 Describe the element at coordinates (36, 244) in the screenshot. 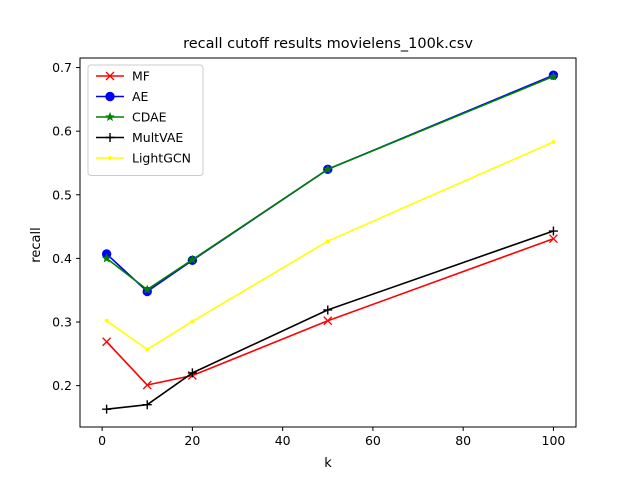

I see `y-axis-label: recall` at that location.